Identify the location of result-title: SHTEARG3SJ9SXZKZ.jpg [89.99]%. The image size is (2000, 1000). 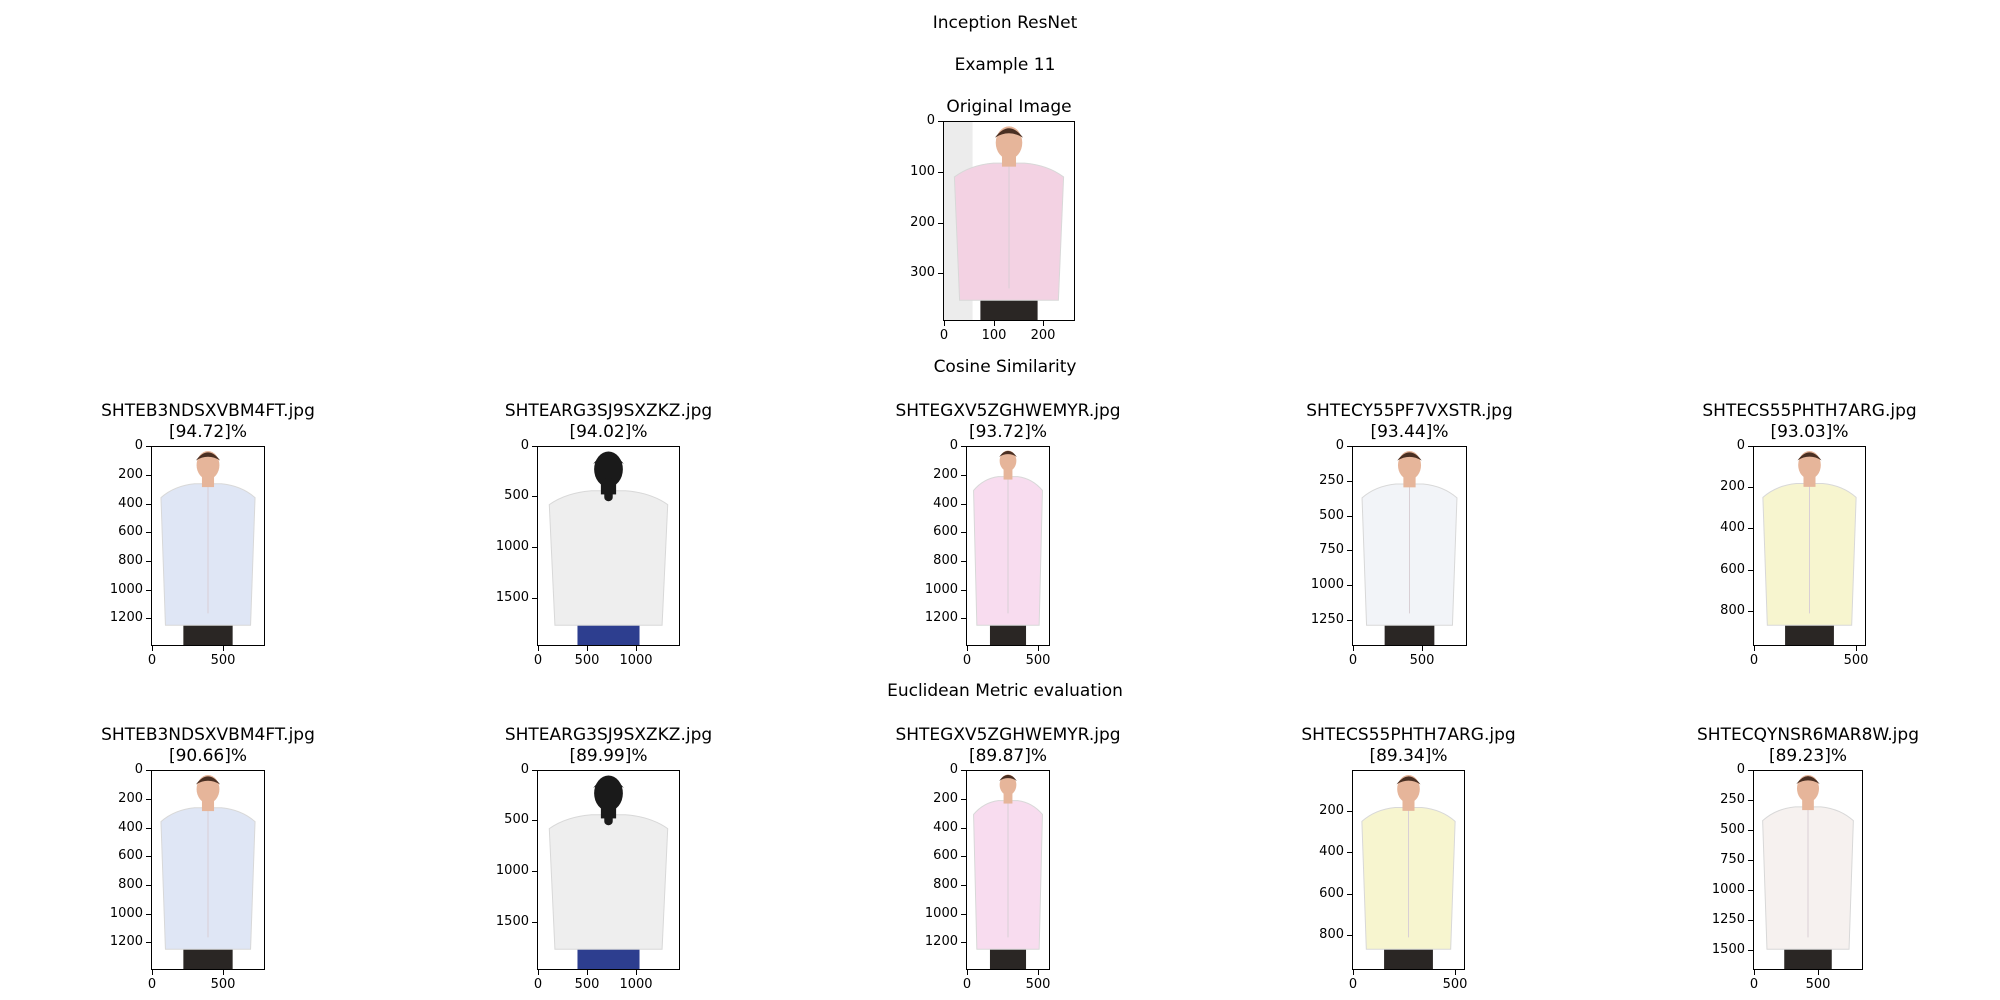
(608, 746).